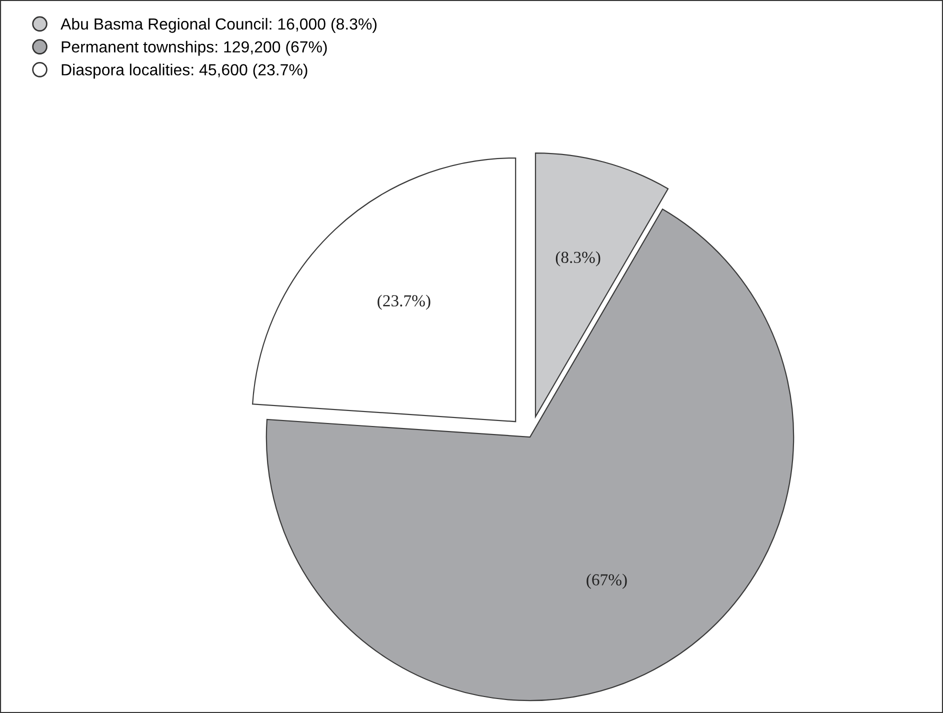 Image resolution: width=943 pixels, height=713 pixels. I want to click on data-label: (23.7%), so click(404, 302).